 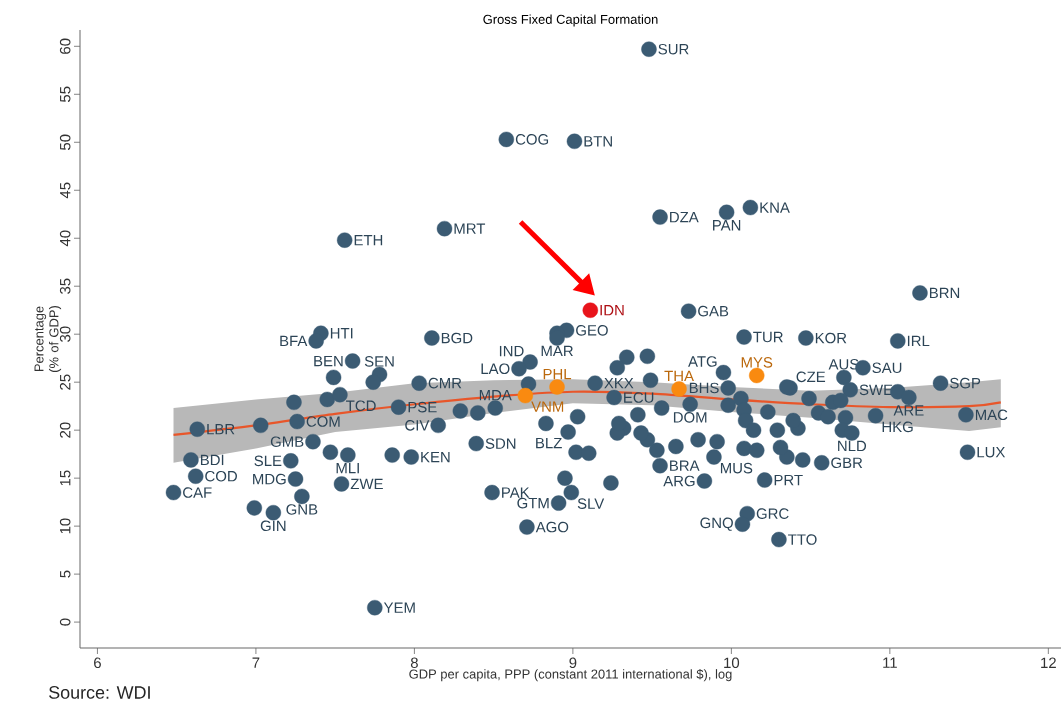 What do you see at coordinates (347, 468) in the screenshot?
I see `data-label: MLI` at bounding box center [347, 468].